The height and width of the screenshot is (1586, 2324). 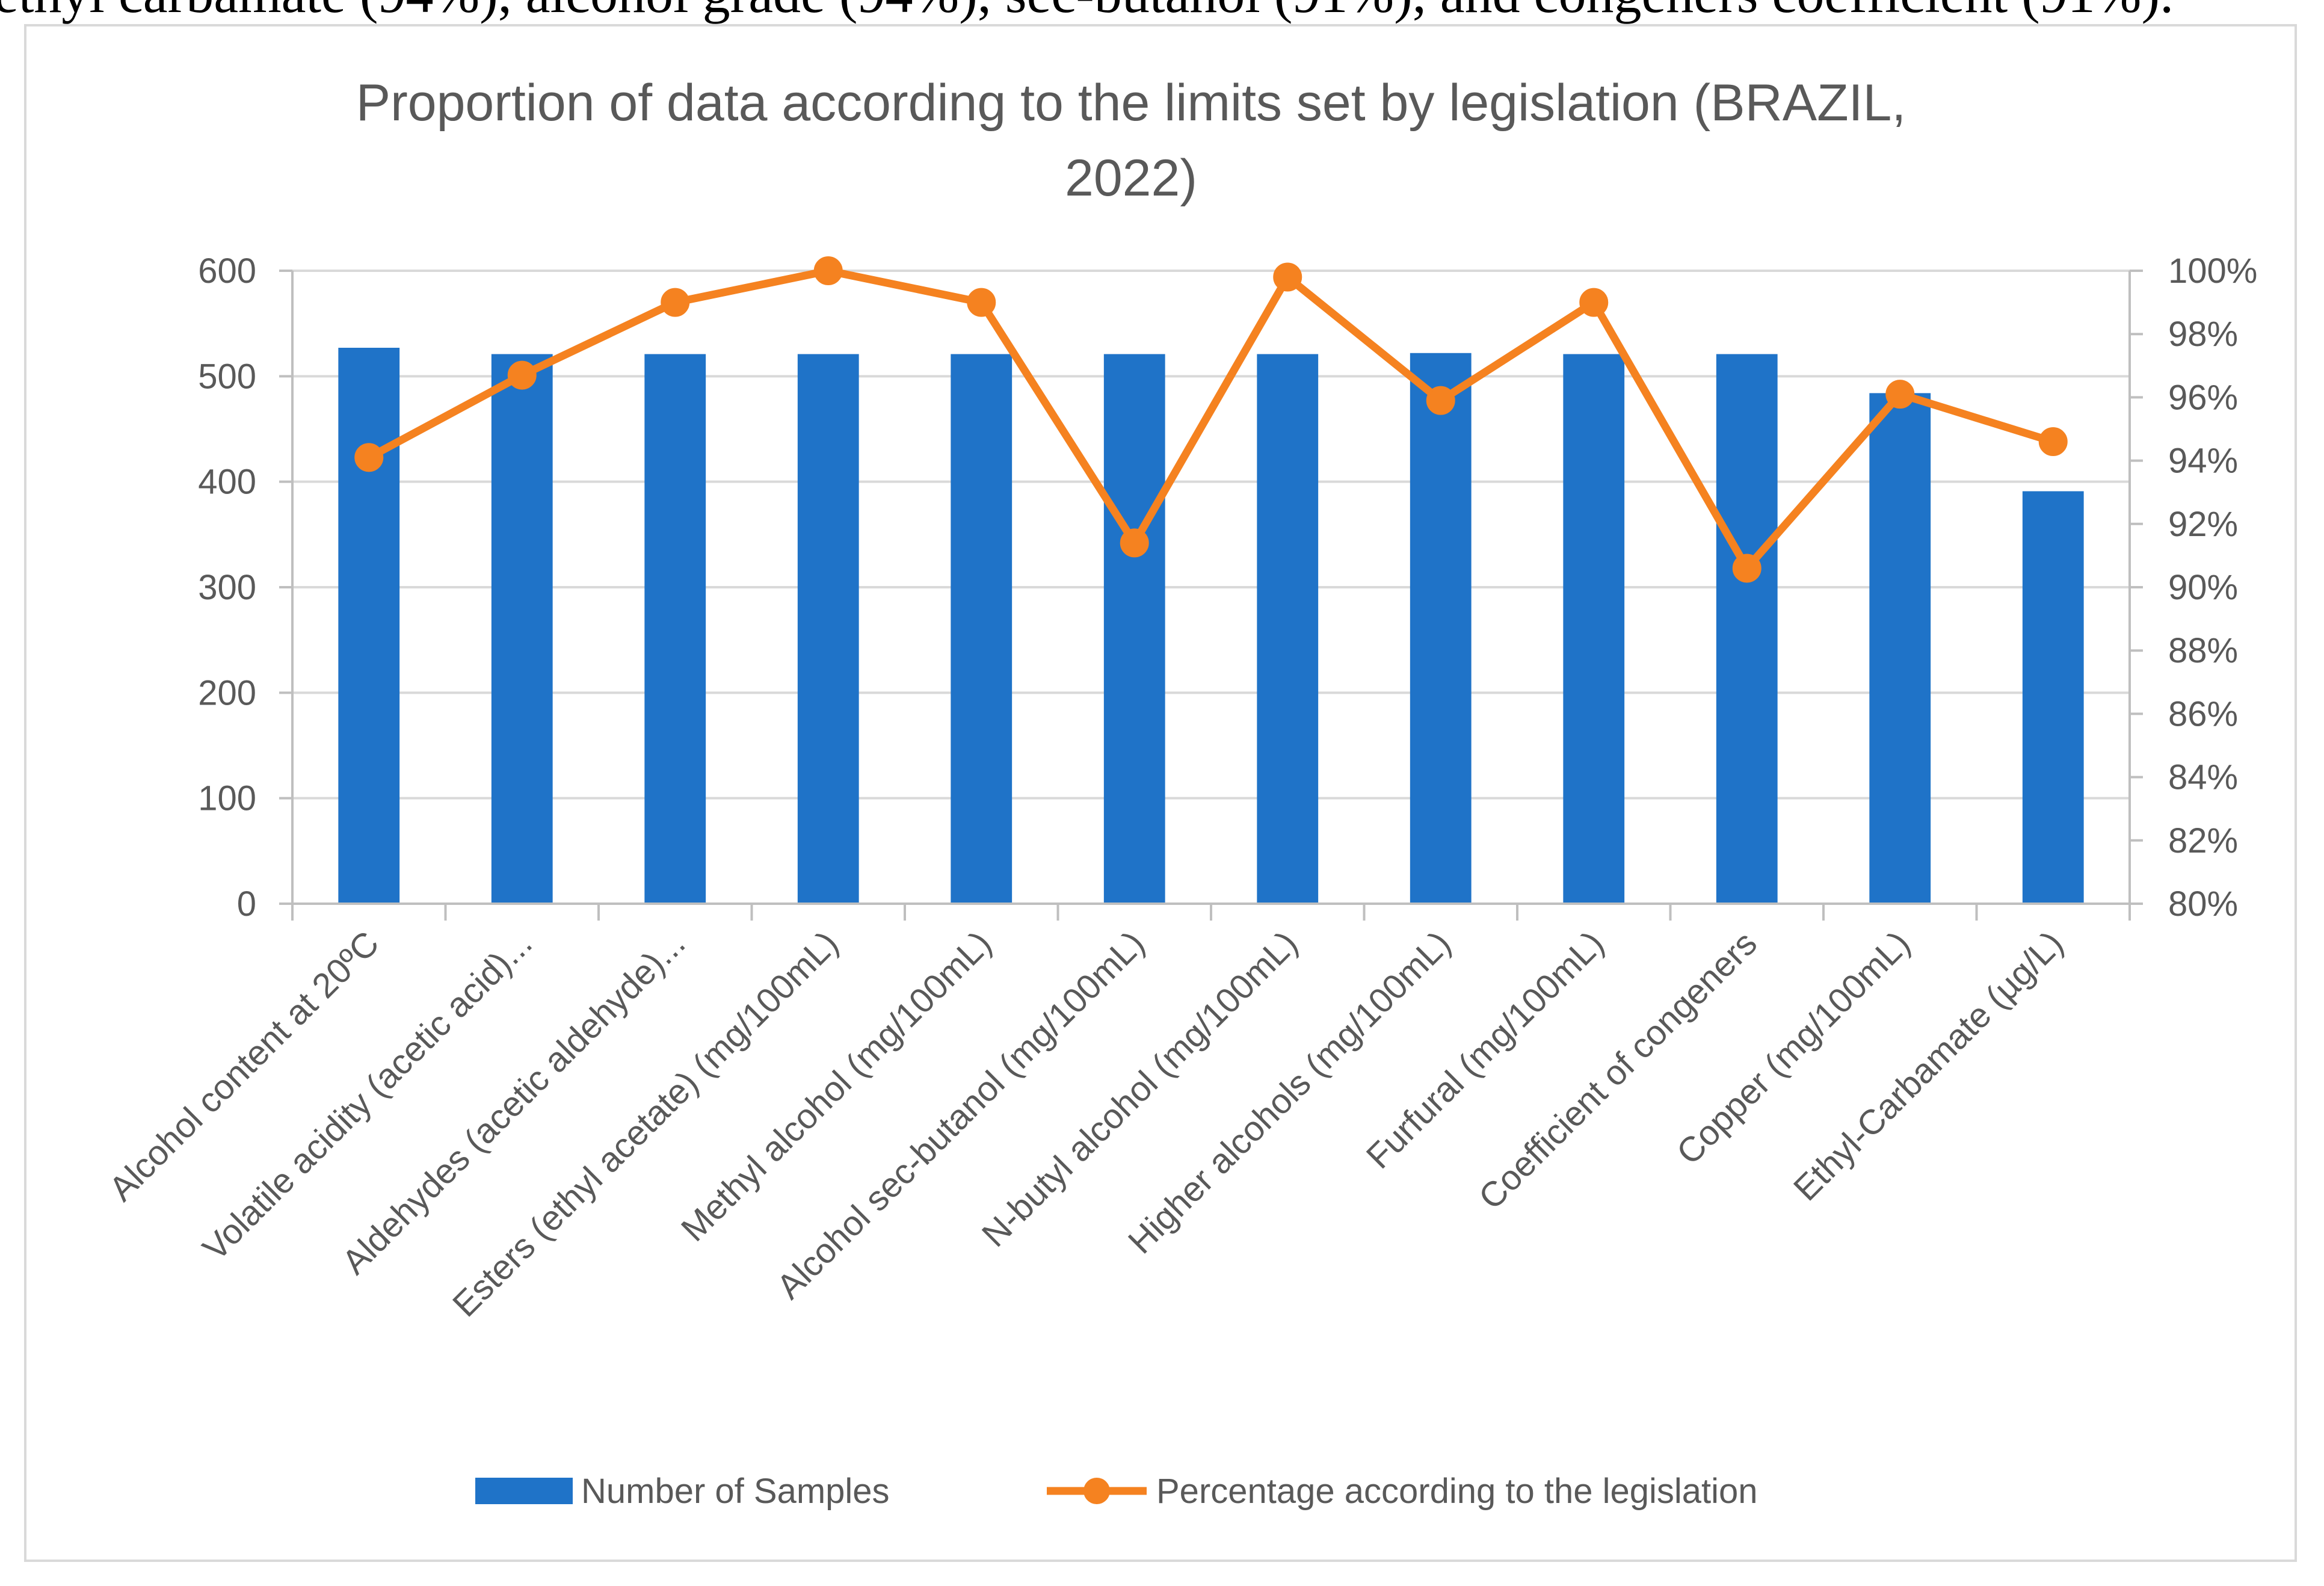 I want to click on y-left-tick-label: 600, so click(x=227, y=271).